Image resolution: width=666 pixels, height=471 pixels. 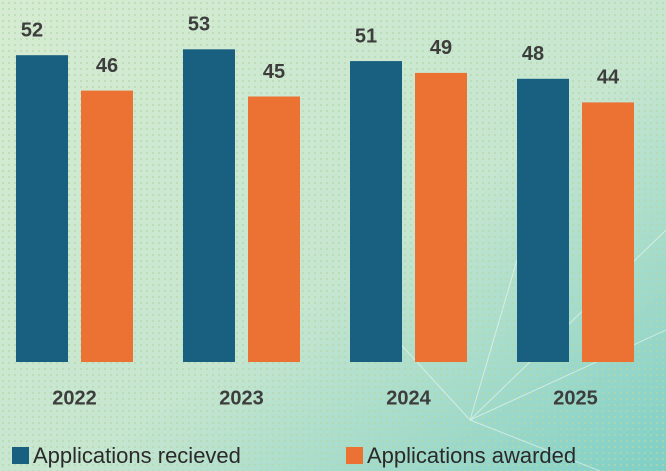 I want to click on x-tick-label: 2022, so click(x=74, y=398).